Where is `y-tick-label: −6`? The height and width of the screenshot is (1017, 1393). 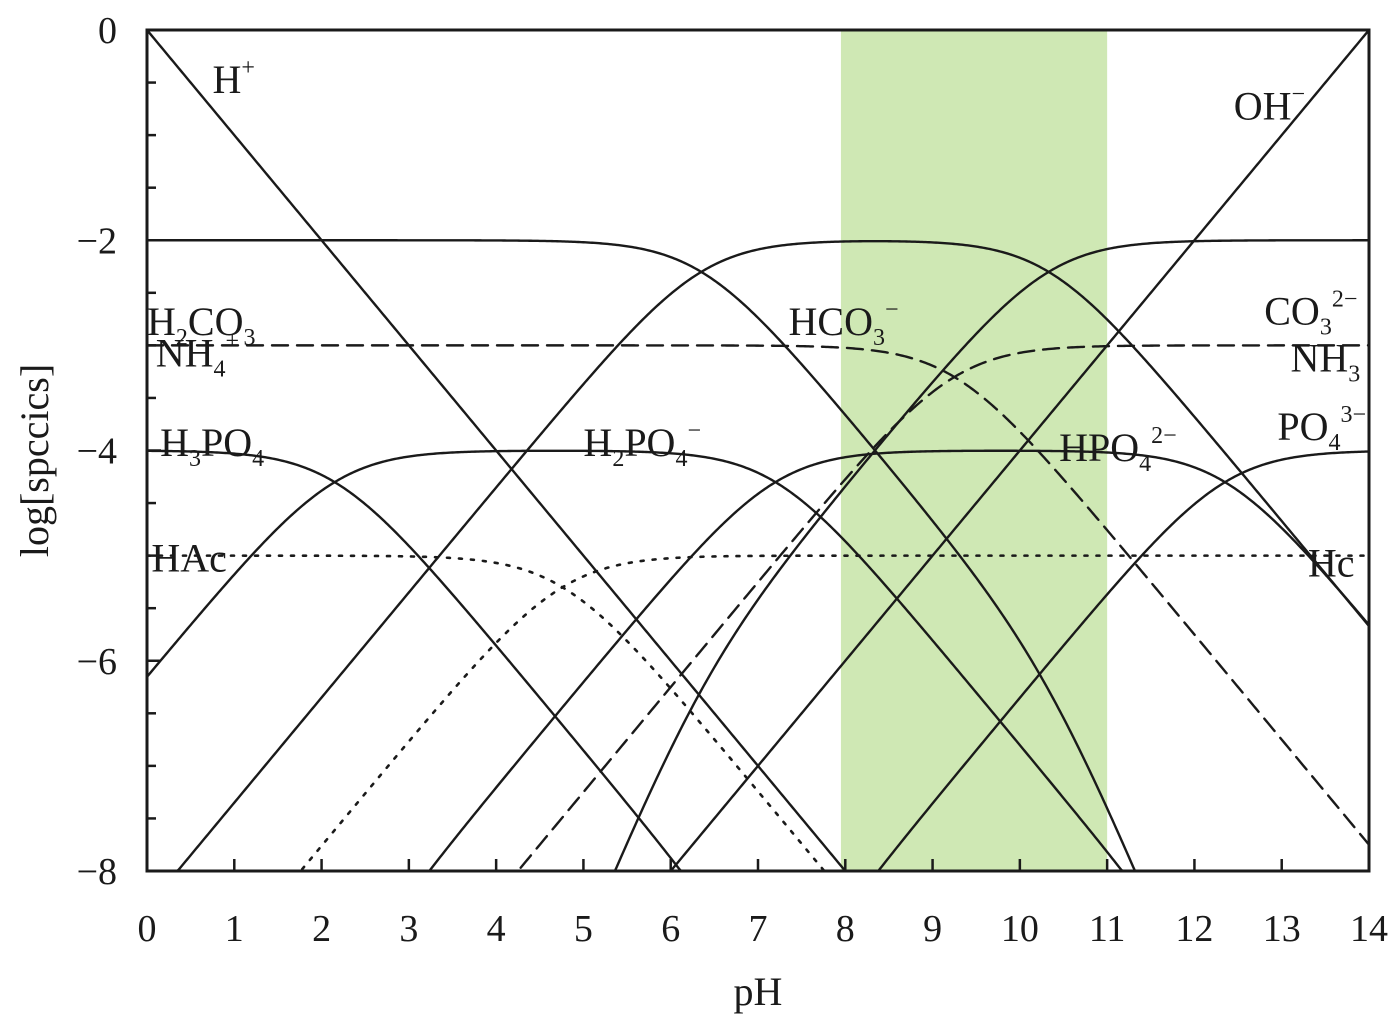 y-tick-label: −6 is located at coordinates (97, 662).